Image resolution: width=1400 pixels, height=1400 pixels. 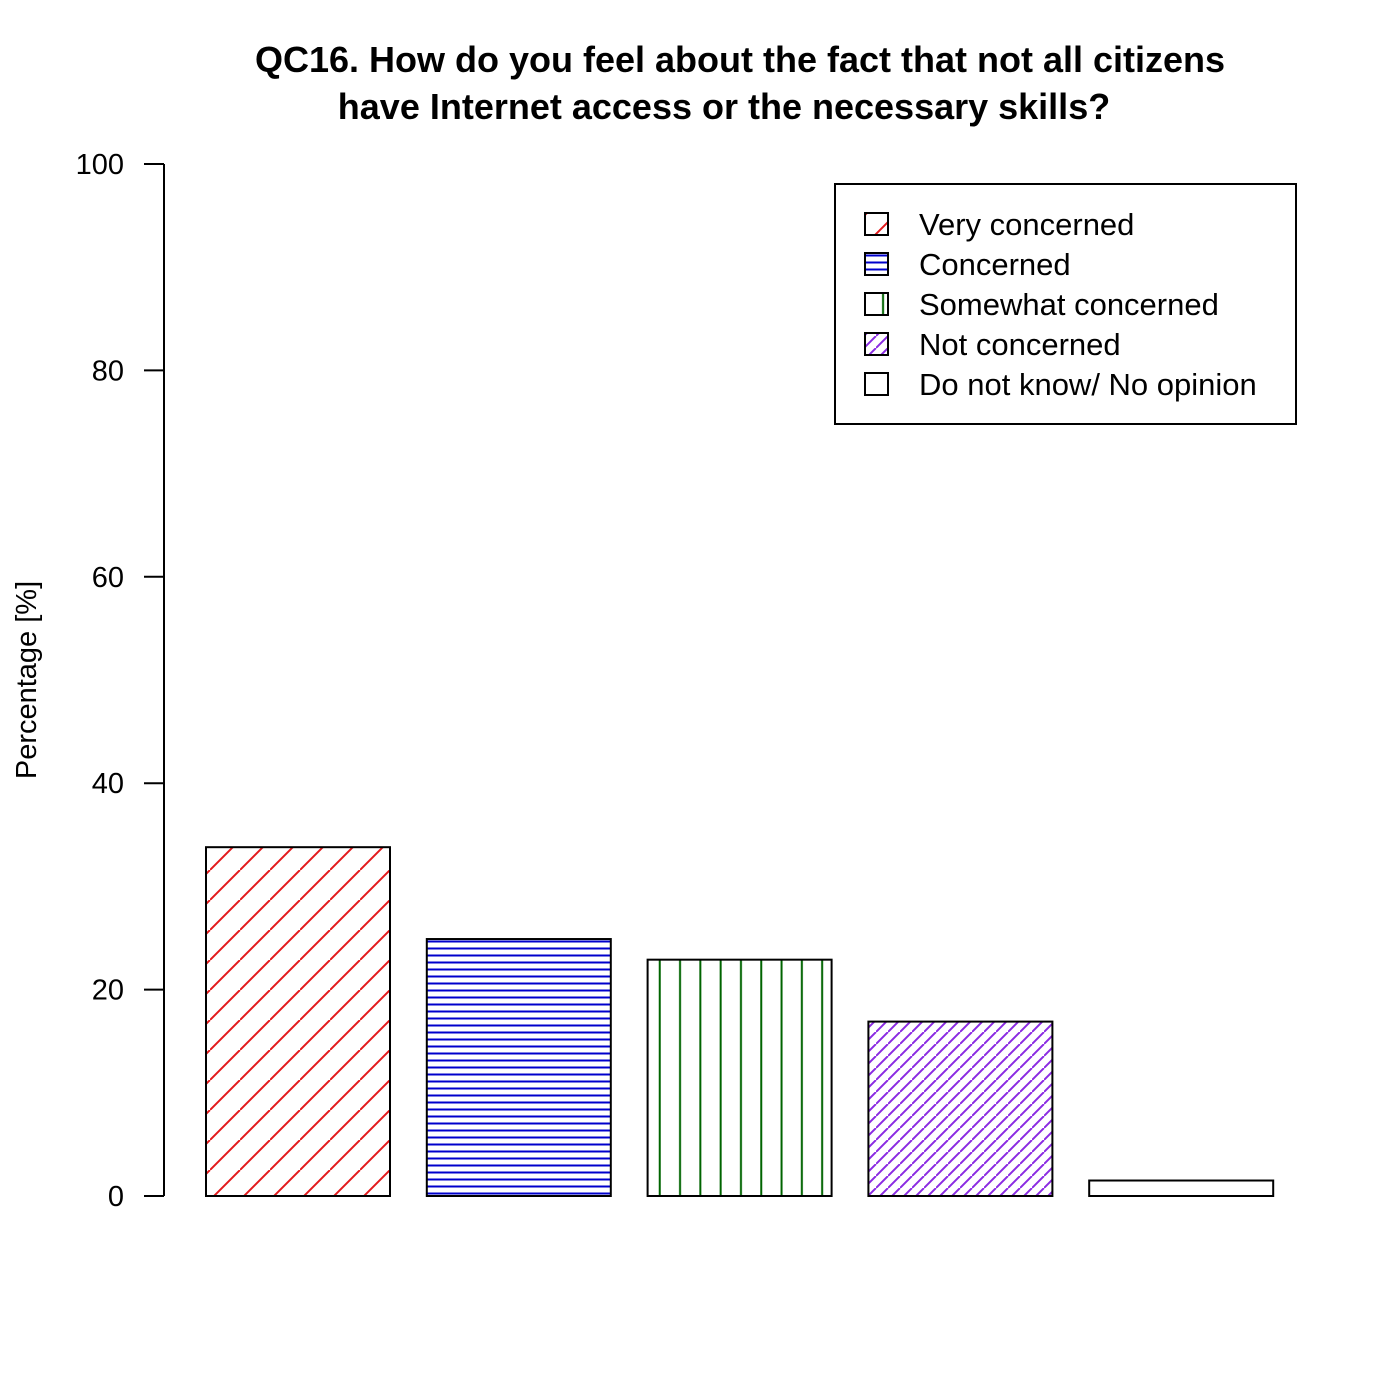 I want to click on legend-label: Do not know/ No opinion, so click(x=1088, y=384).